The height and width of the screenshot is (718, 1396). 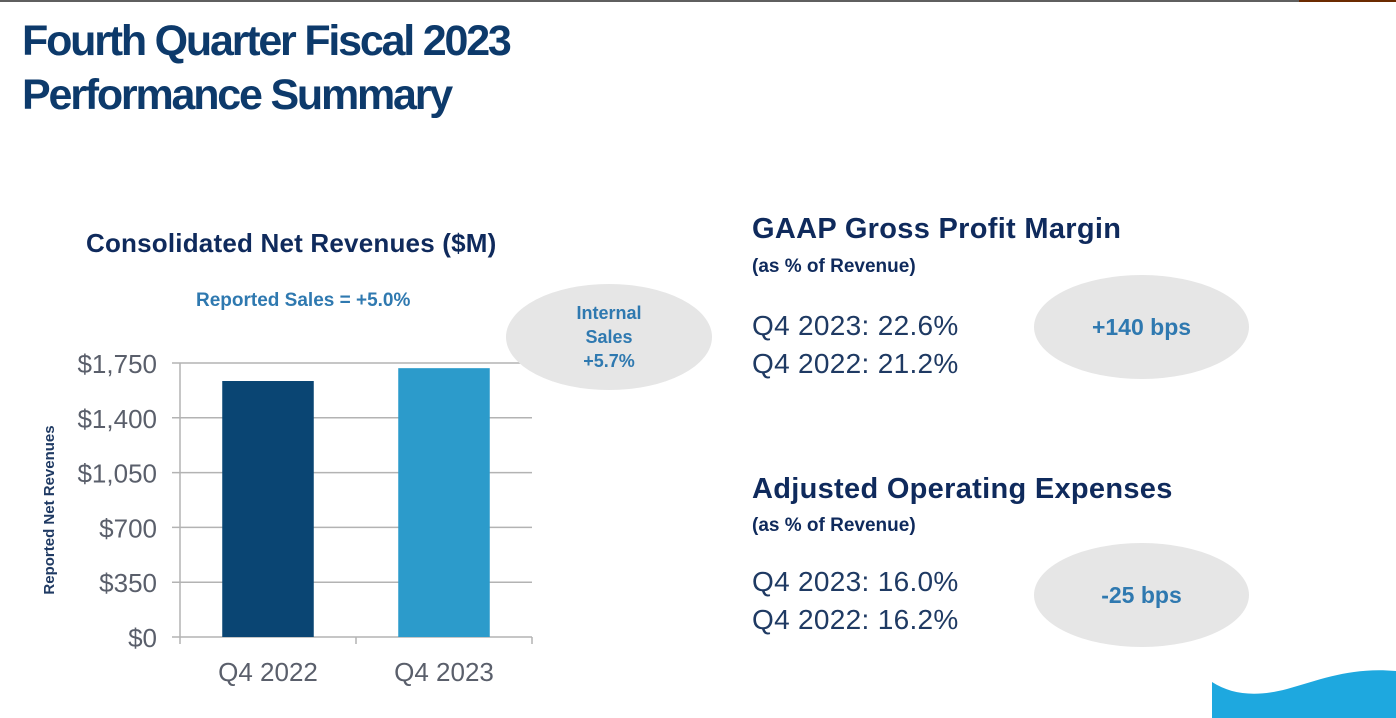 I want to click on y-tick-label: $350, so click(x=128, y=583).